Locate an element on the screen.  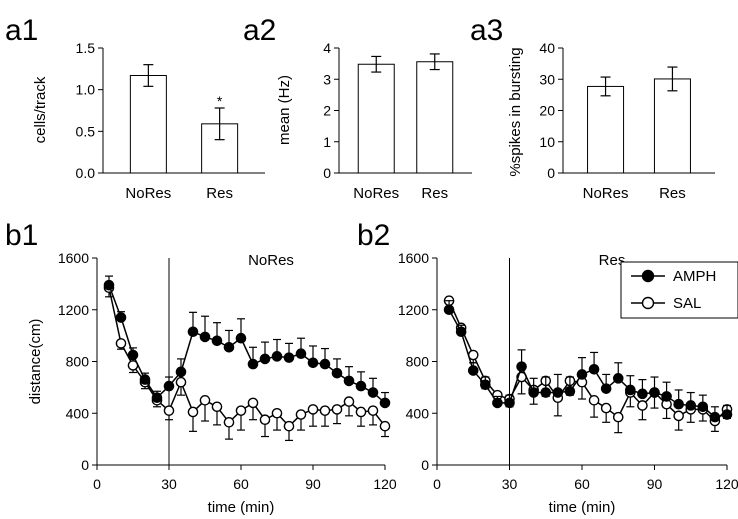
bar-chart-a1: 0.0 0.5 1.0 1.5 cells/track NoRes Res * is located at coordinates (148, 121).